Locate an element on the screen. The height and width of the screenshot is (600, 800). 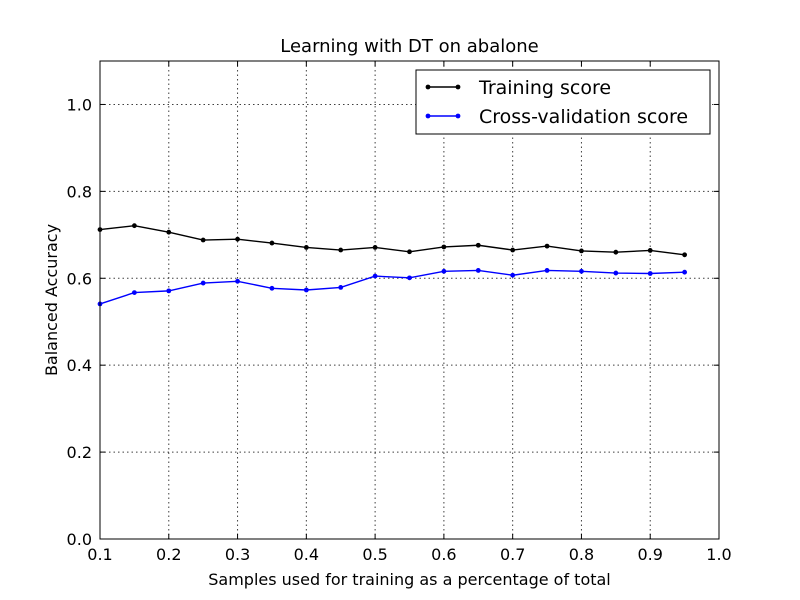
x-tick-label: 0.5 is located at coordinates (374, 554).